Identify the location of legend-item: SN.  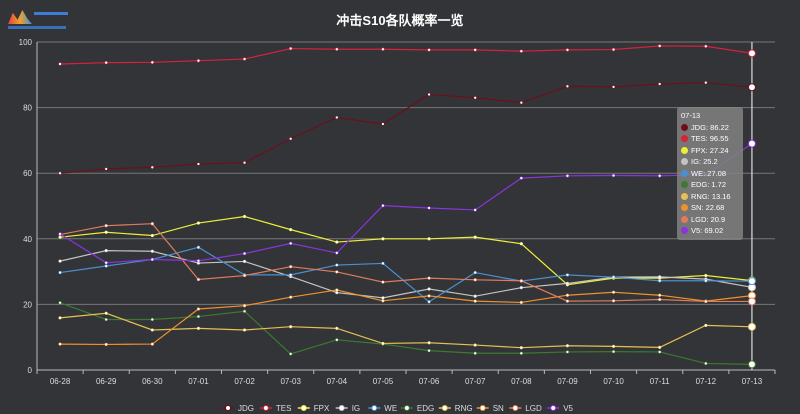
(490, 408).